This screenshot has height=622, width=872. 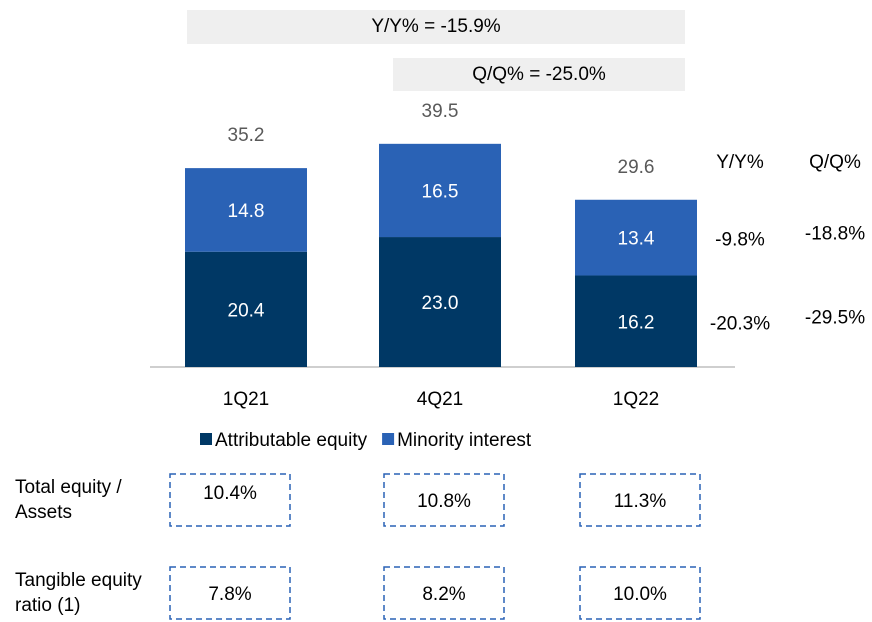 I want to click on growth-value: -9.8%, so click(x=740, y=240).